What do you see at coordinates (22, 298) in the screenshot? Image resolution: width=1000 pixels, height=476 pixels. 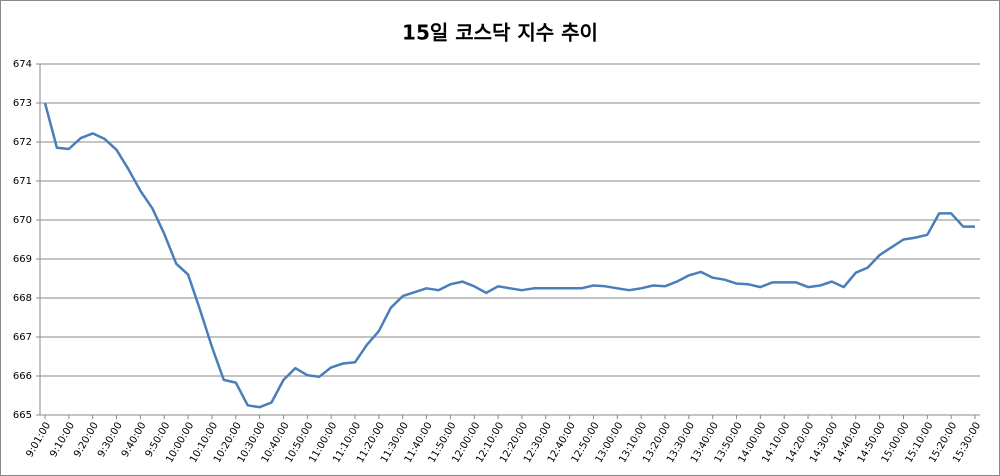 I see `y-tick-label: 668` at bounding box center [22, 298].